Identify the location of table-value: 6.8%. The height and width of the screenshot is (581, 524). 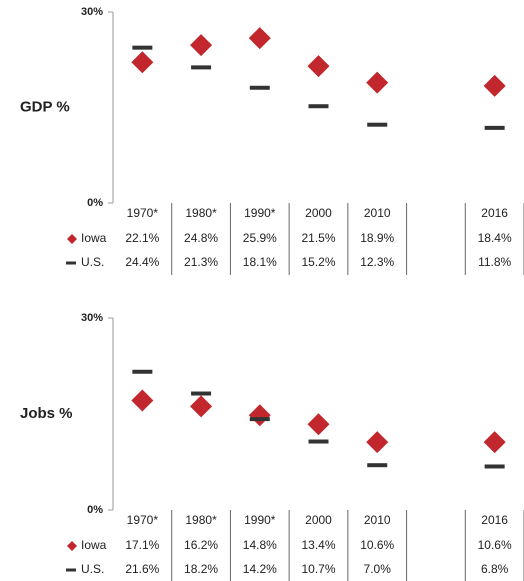
(495, 569).